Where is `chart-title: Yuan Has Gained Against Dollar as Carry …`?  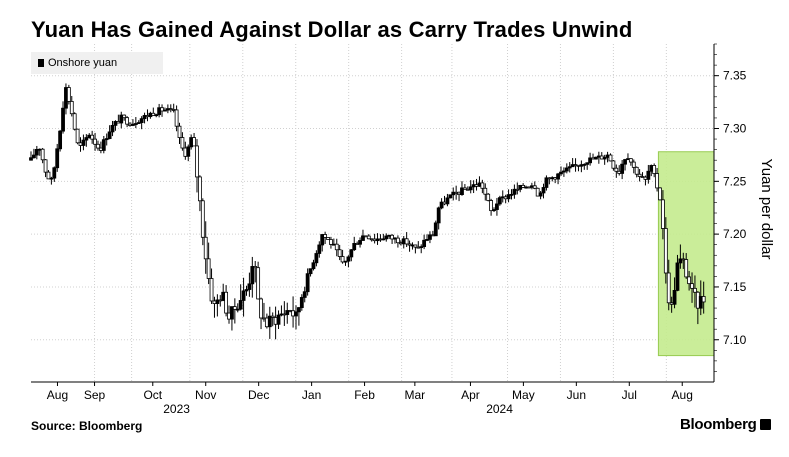
chart-title: Yuan Has Gained Against Dollar as Carry … is located at coordinates (332, 29).